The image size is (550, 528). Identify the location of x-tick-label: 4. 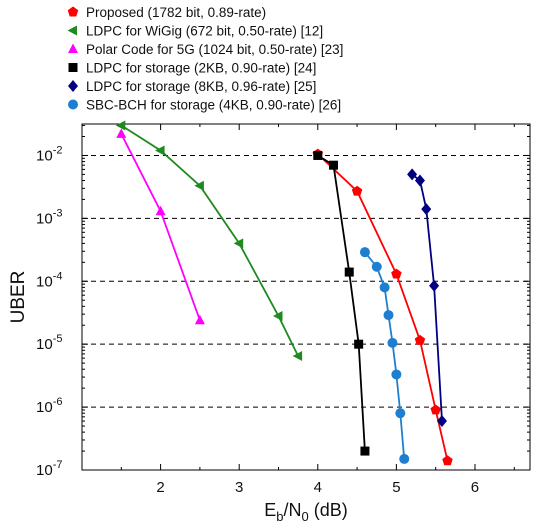
(318, 487).